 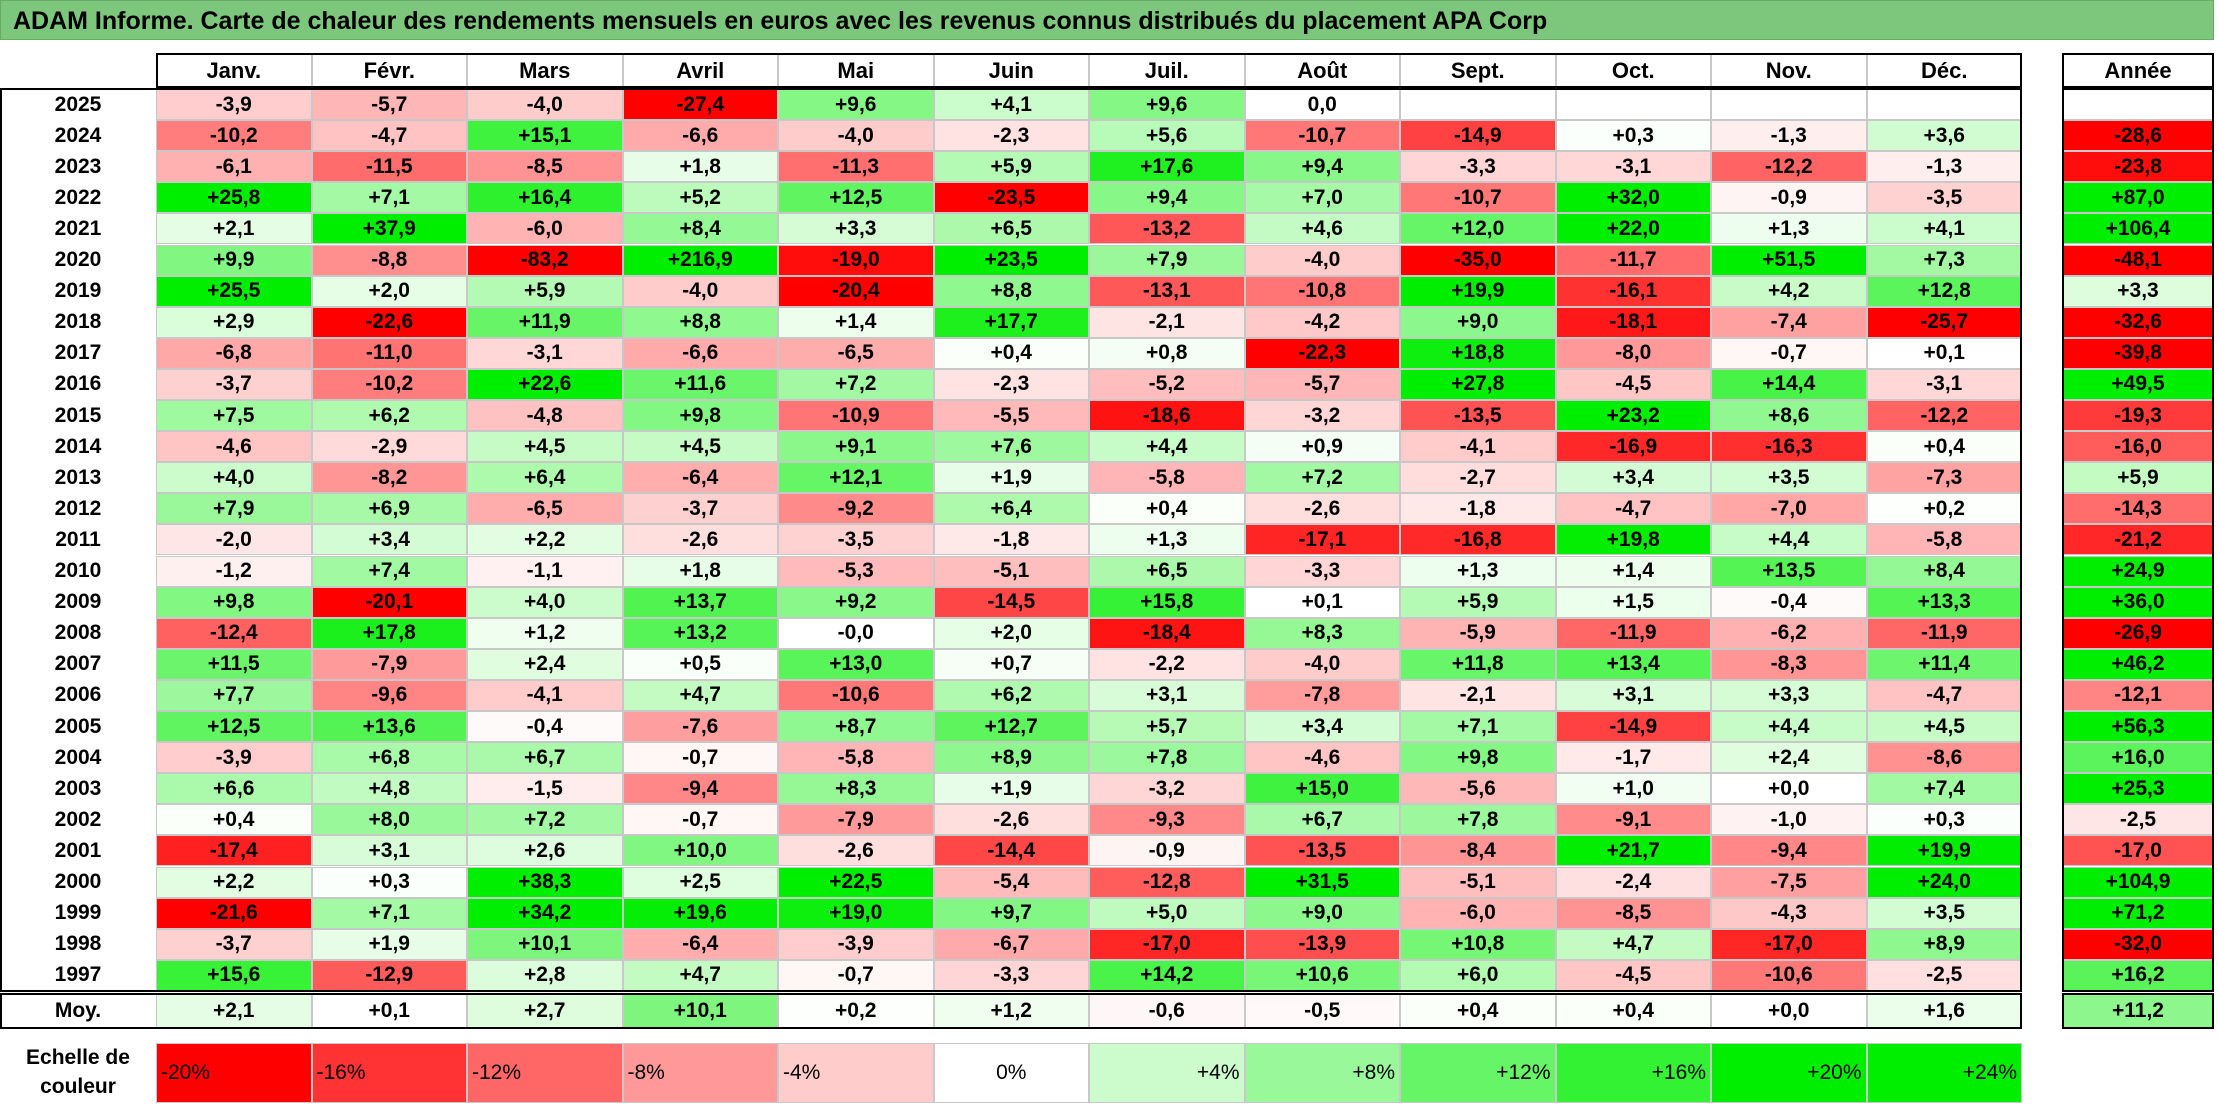 I want to click on heatmap-cell: +11,5, so click(x=234, y=664).